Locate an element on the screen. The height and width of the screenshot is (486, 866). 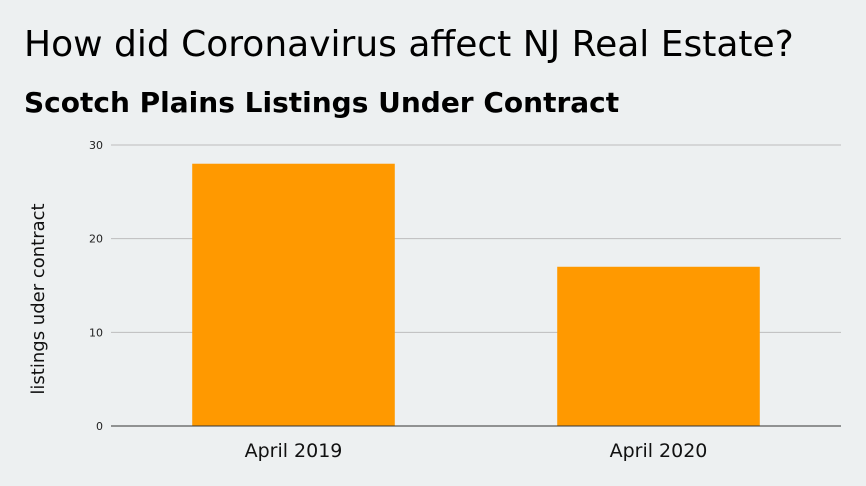
chart-subtitle: Scotch Plains Listings Under Contract is located at coordinates (322, 102).